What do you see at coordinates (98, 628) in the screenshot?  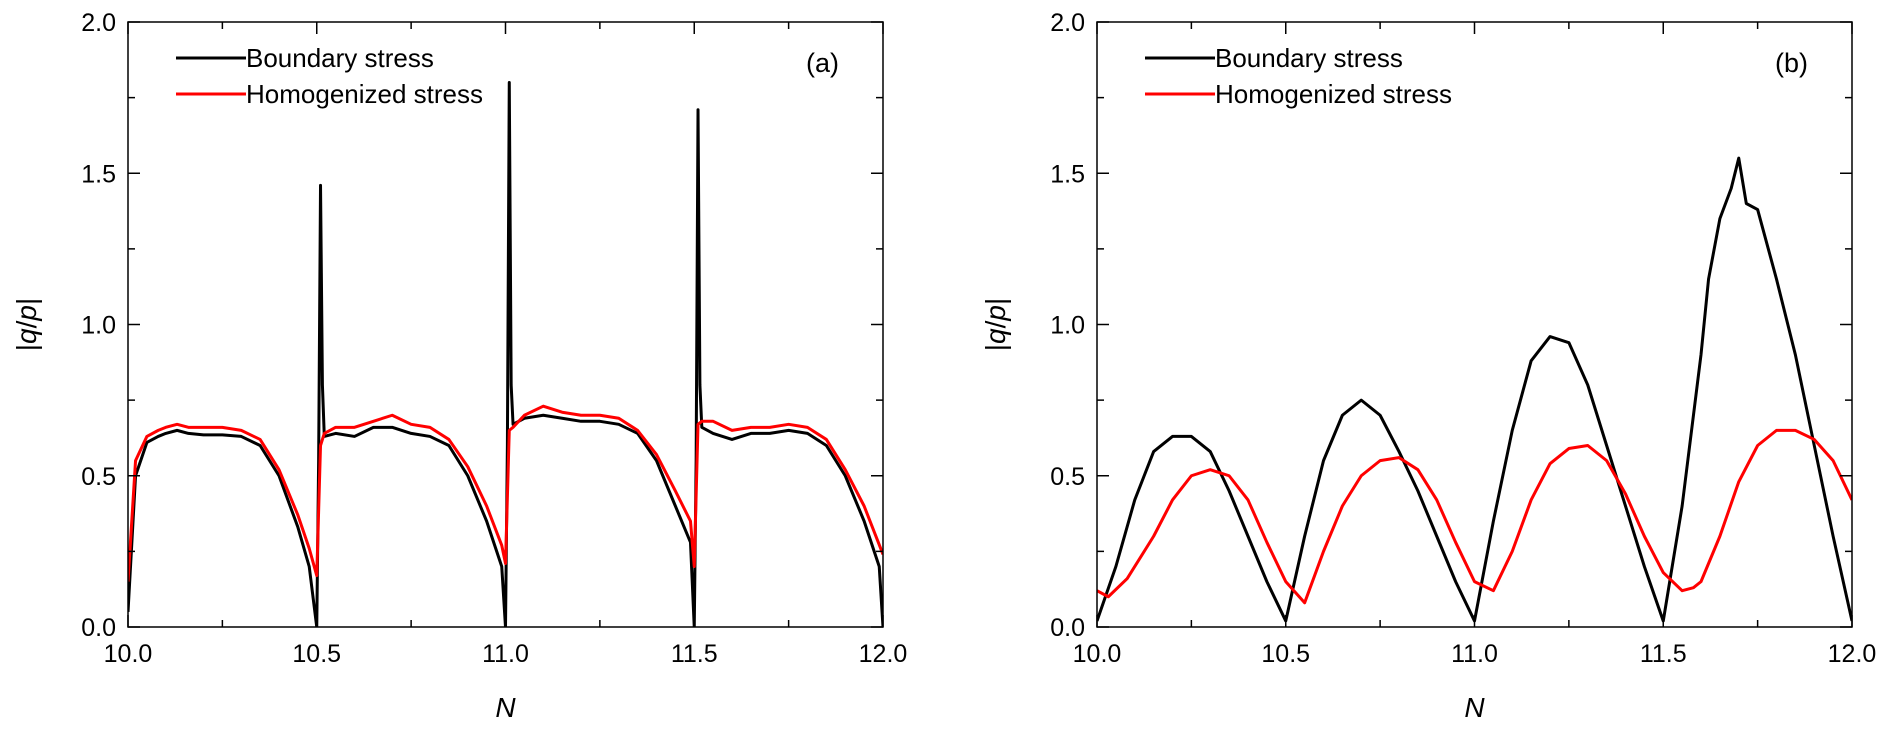 I see `panel-a-y-tick-label: 0.0` at bounding box center [98, 628].